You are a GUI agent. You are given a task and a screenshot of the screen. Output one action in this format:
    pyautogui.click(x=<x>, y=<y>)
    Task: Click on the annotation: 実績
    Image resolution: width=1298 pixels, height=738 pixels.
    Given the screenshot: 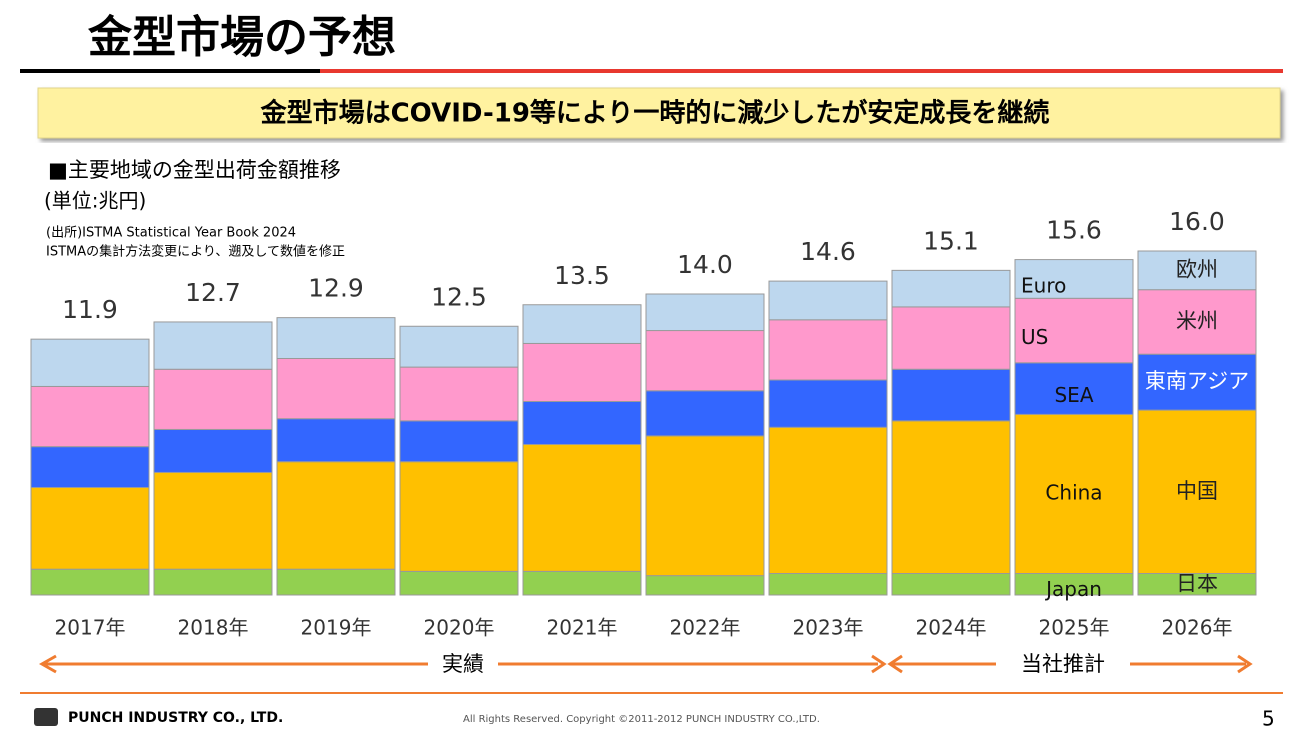 What is the action you would take?
    pyautogui.click(x=463, y=664)
    